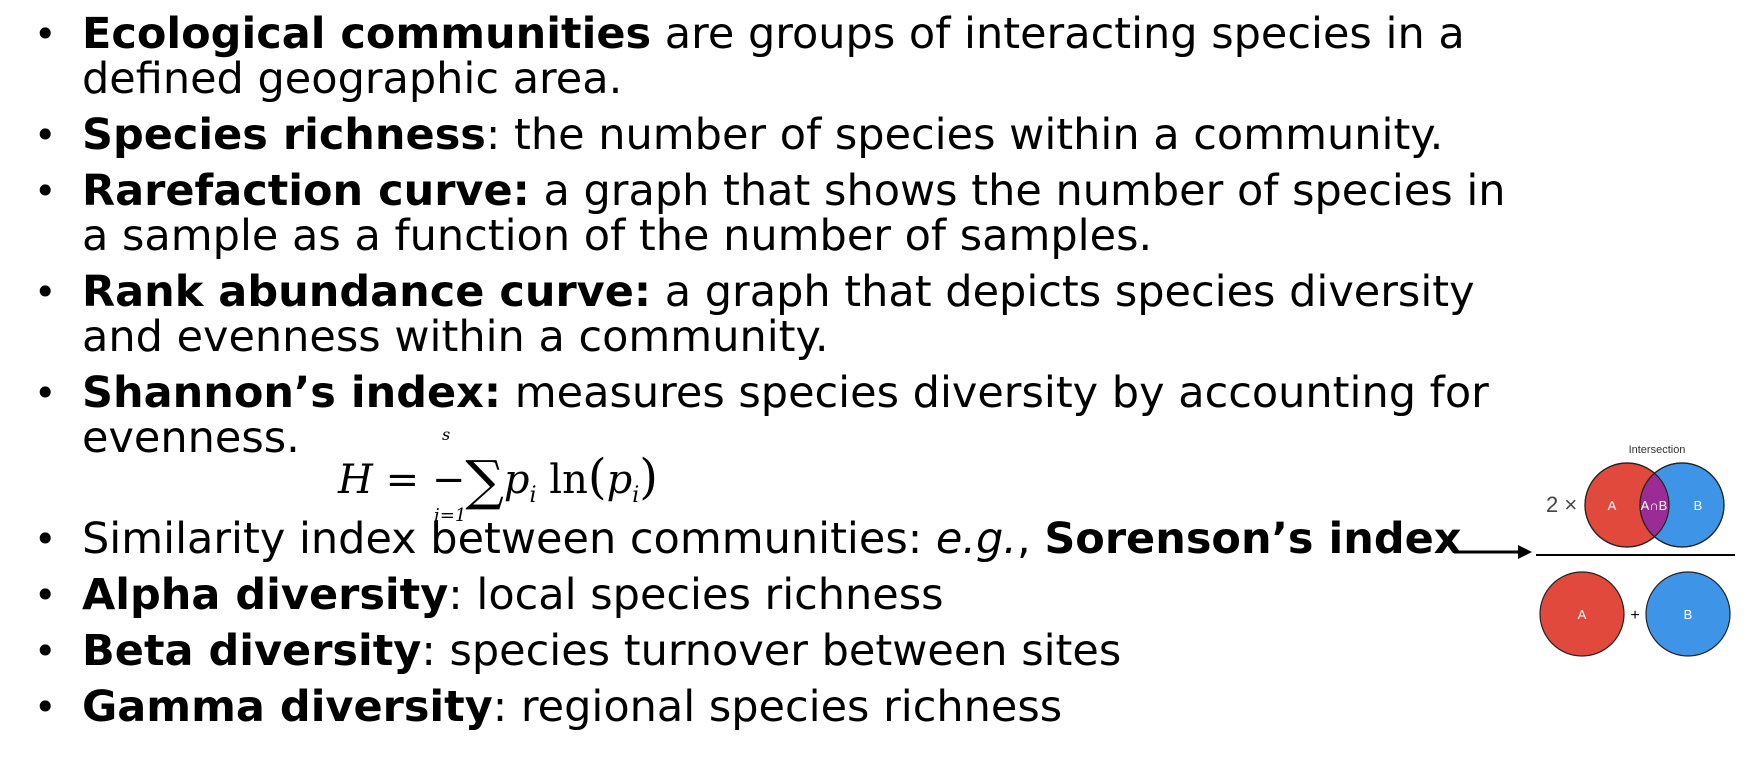  I want to click on label-a-bottom: A, so click(1582, 614).